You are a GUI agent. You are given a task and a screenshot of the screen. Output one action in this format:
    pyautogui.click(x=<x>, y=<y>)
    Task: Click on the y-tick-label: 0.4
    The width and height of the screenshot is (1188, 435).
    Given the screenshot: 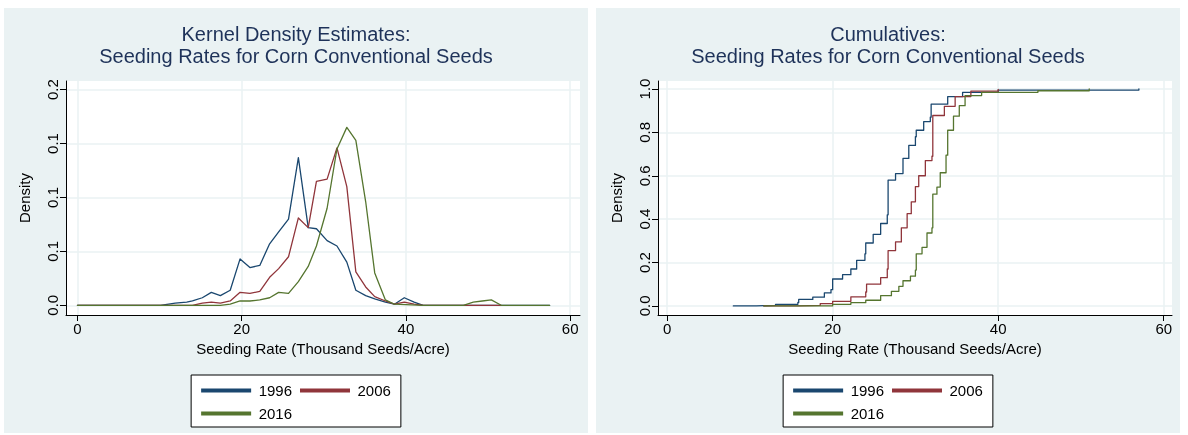 What is the action you would take?
    pyautogui.click(x=644, y=219)
    